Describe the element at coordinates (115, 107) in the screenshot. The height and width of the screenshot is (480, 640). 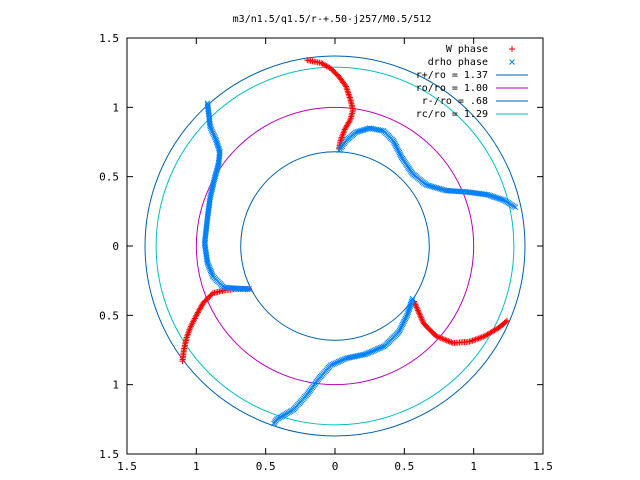
I see `y-tick-label: 1` at that location.